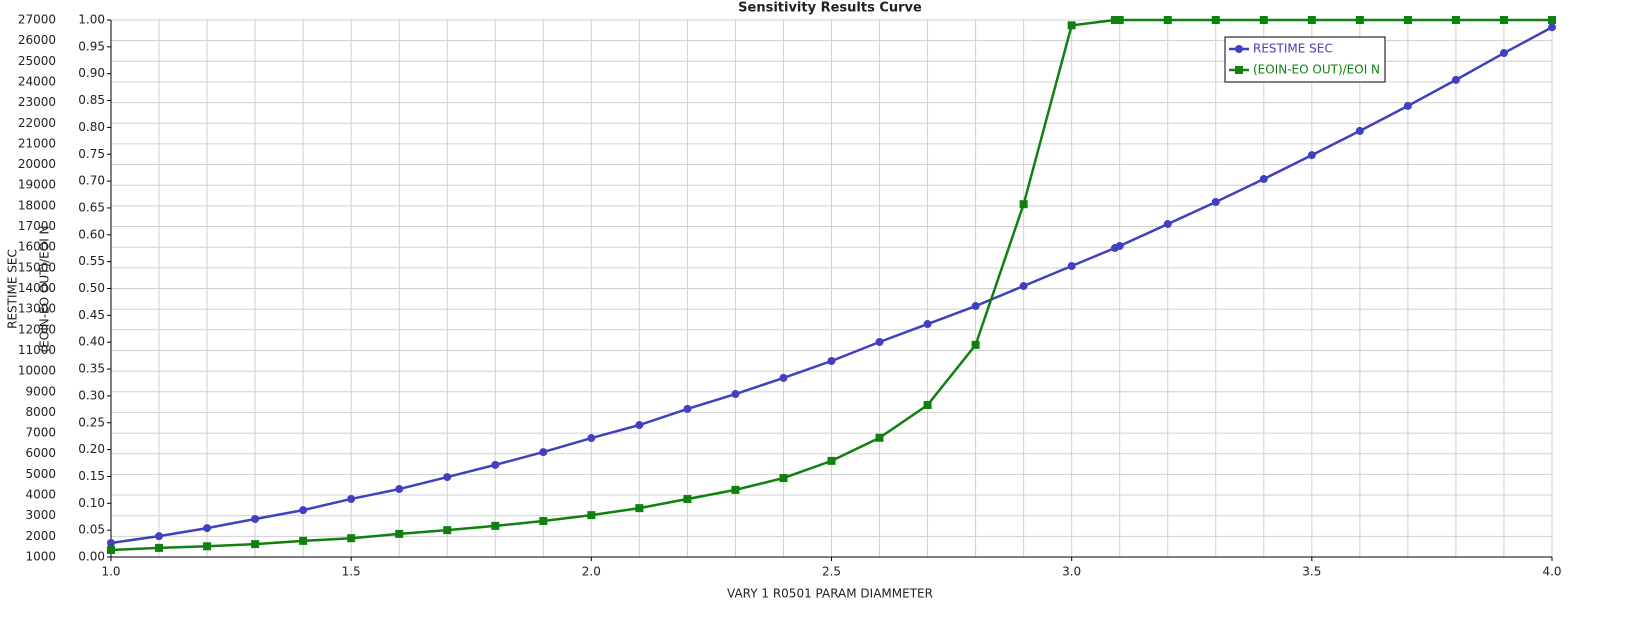 The image size is (1638, 633). What do you see at coordinates (91, 73) in the screenshot?
I see `y2-tick-label: 0.90` at bounding box center [91, 73].